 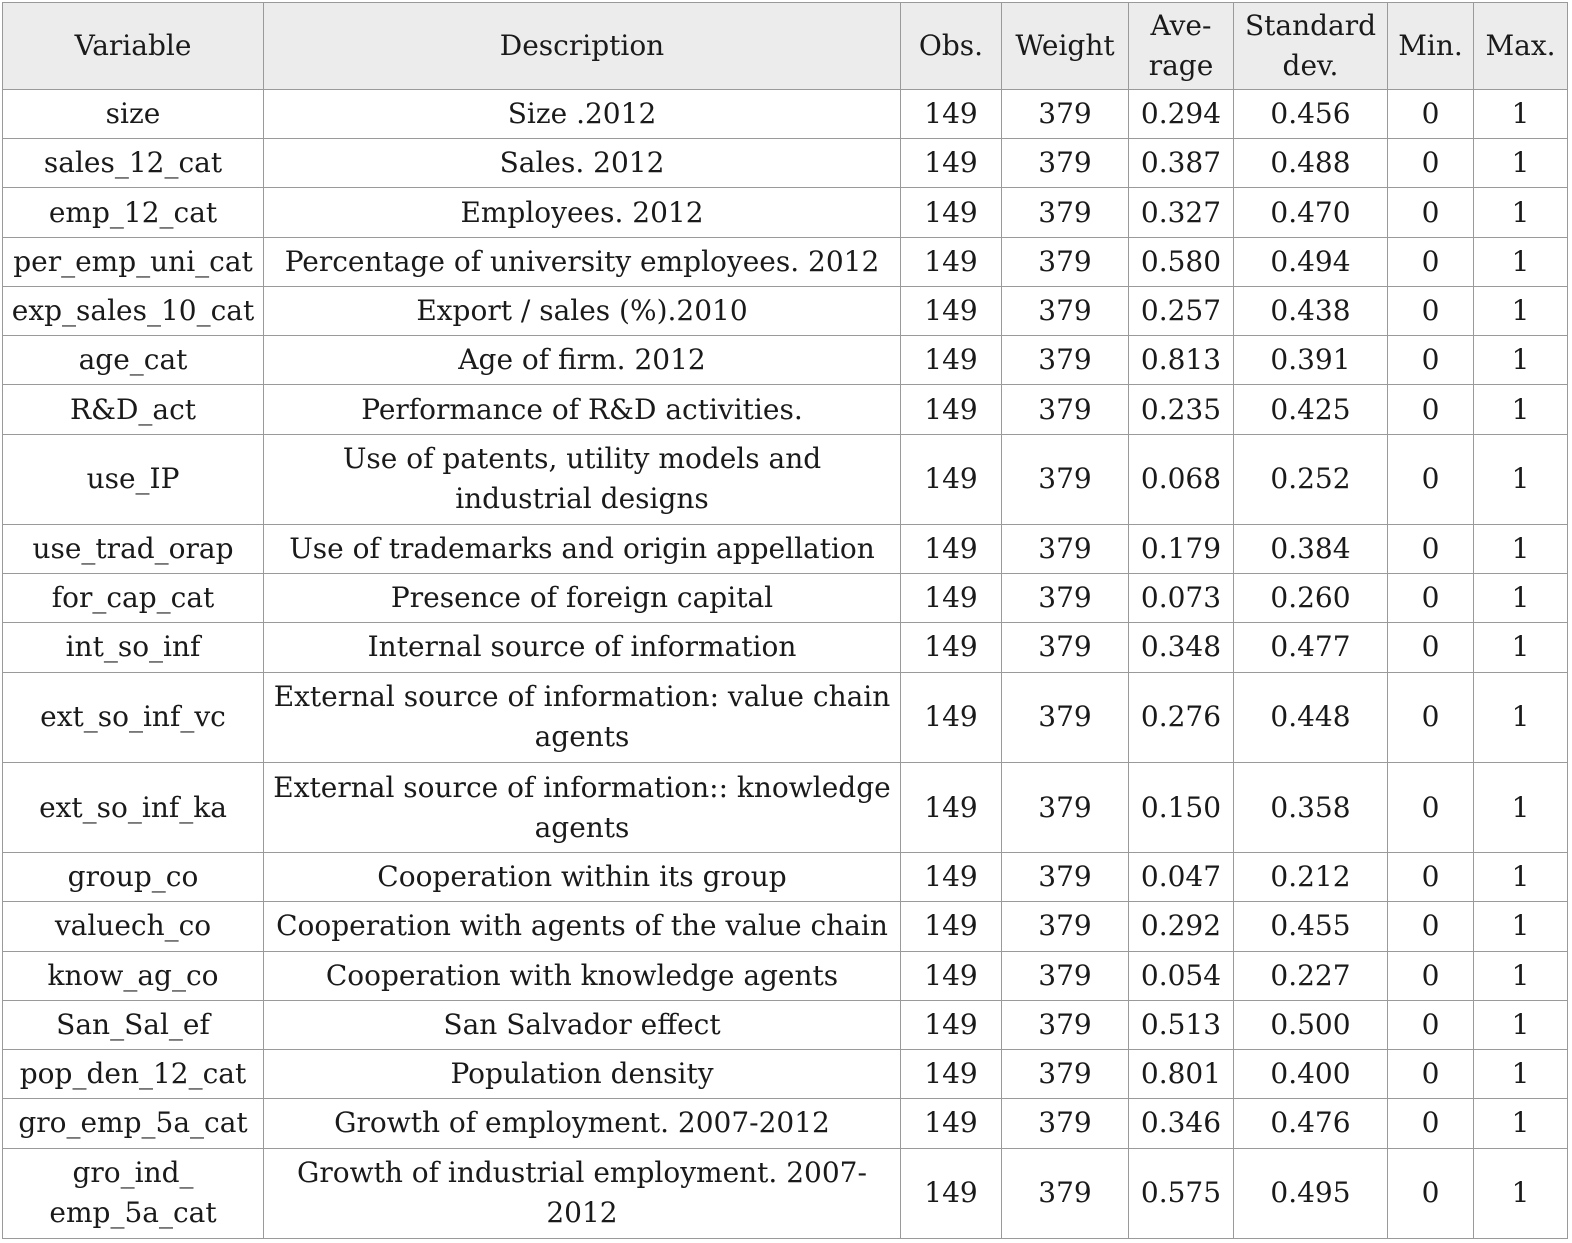 I want to click on cell-description: Sales. 2012, so click(x=582, y=163).